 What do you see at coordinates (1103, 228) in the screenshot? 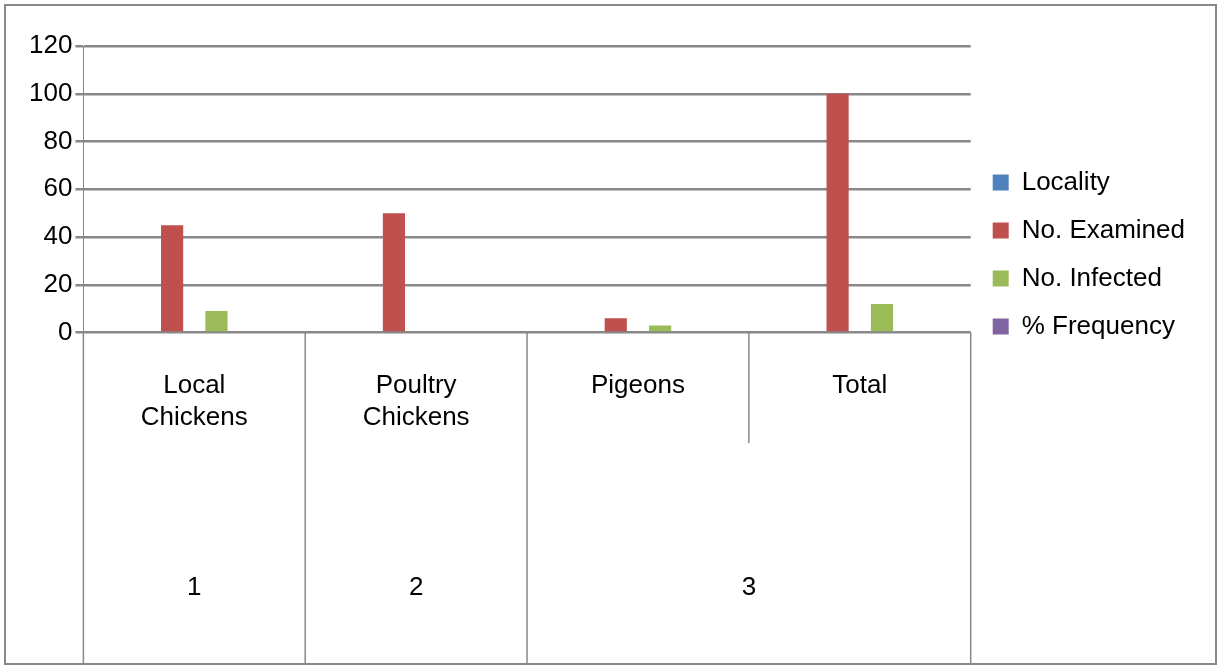
I see `legend-label: No. Examined` at bounding box center [1103, 228].